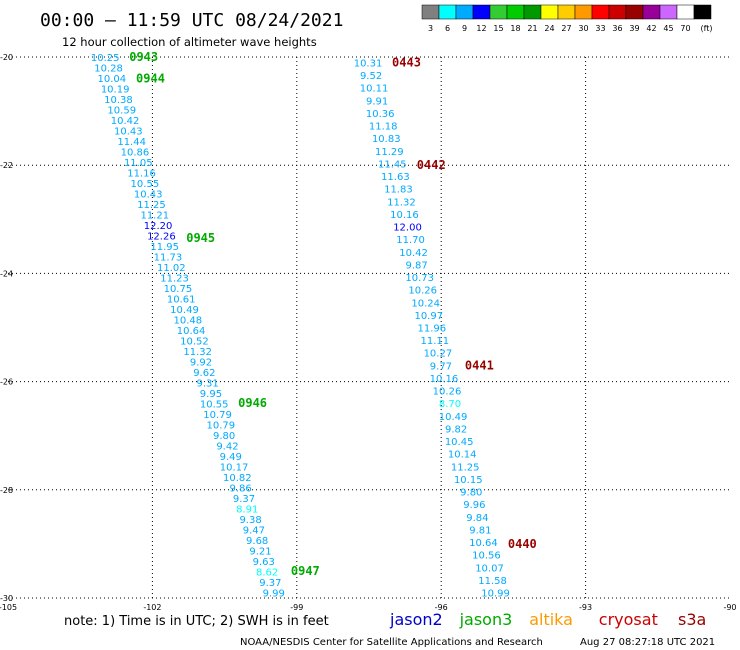  What do you see at coordinates (118, 100) in the screenshot?
I see `wave-height-label: 10.38` at bounding box center [118, 100].